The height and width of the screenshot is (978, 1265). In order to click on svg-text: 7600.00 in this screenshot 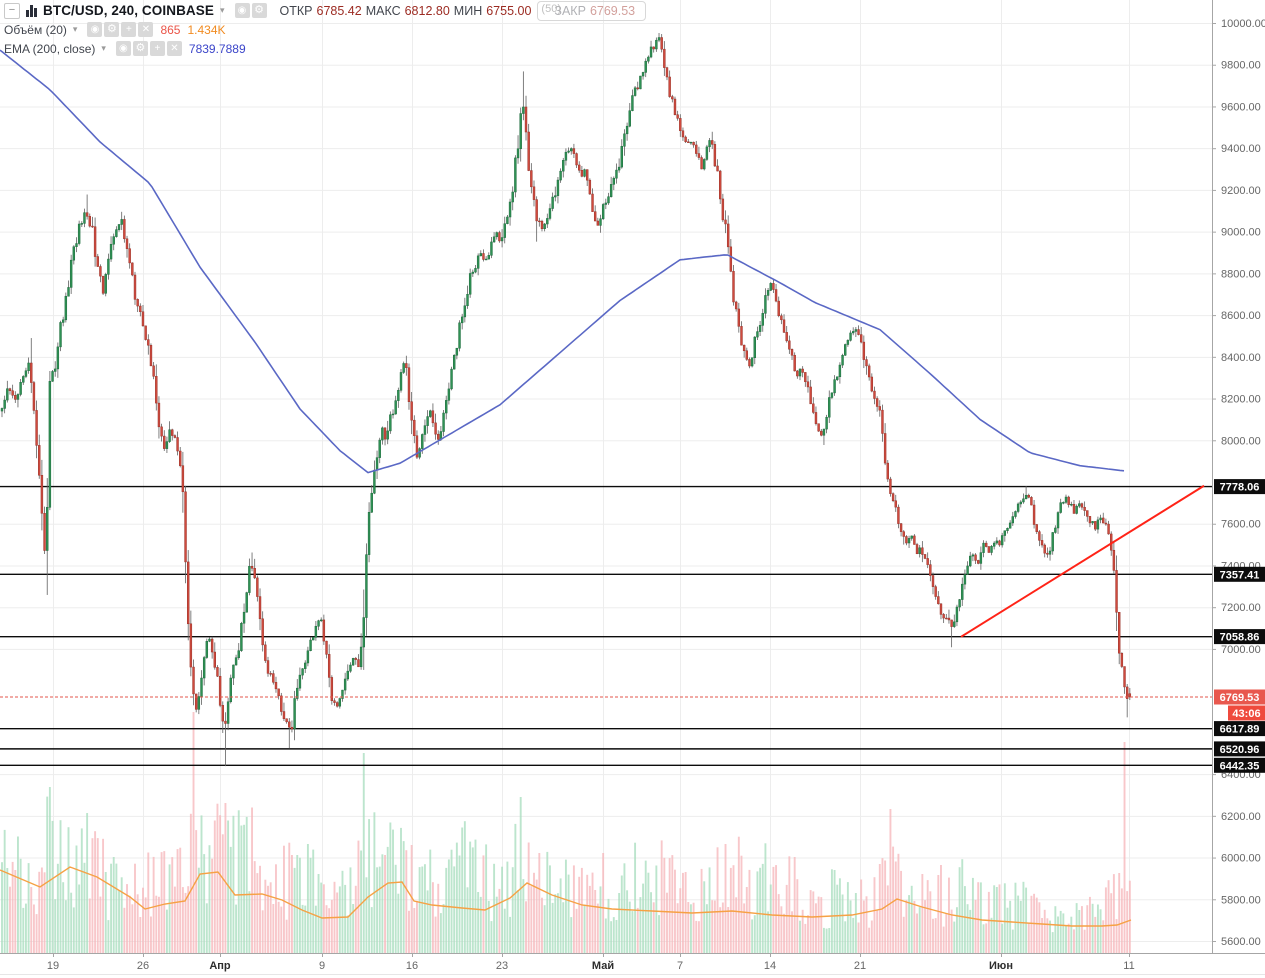, I will do `click(1241, 525)`.